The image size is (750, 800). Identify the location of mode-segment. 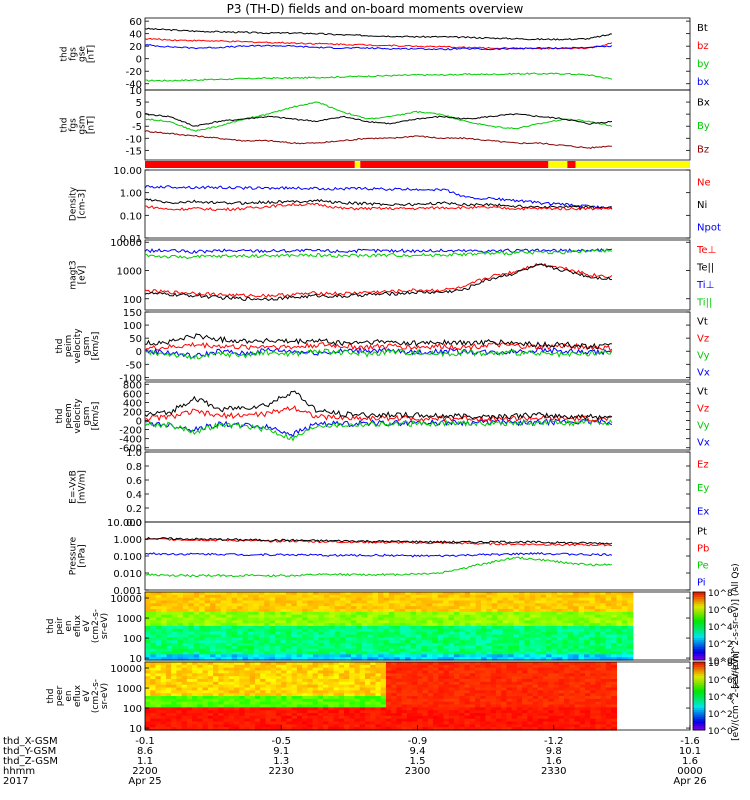
(250, 164).